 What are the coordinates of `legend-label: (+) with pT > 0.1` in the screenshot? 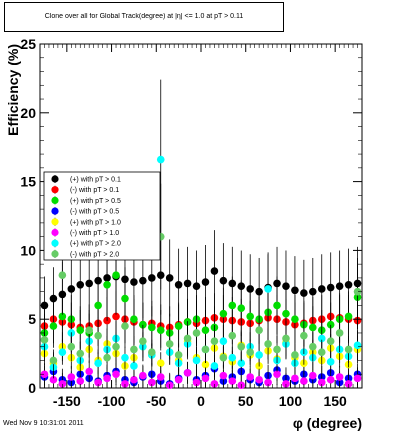 It's located at (95, 180).